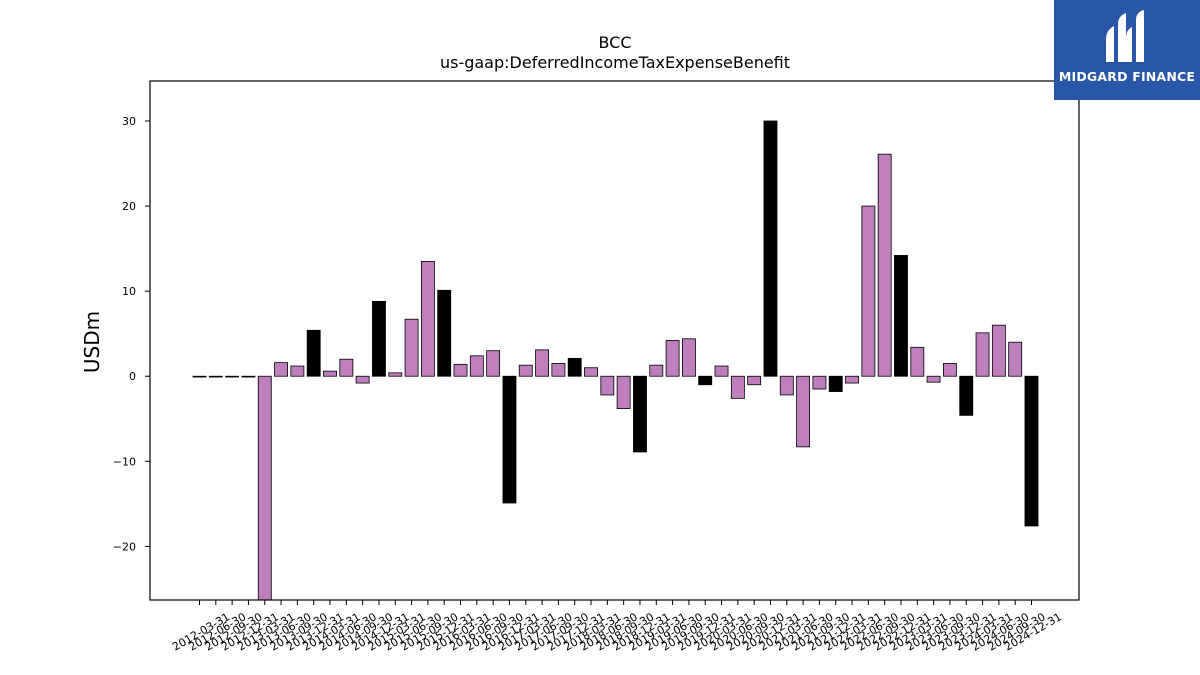 The image size is (1200, 675). I want to click on logo-mark-icon, so click(1125, 36).